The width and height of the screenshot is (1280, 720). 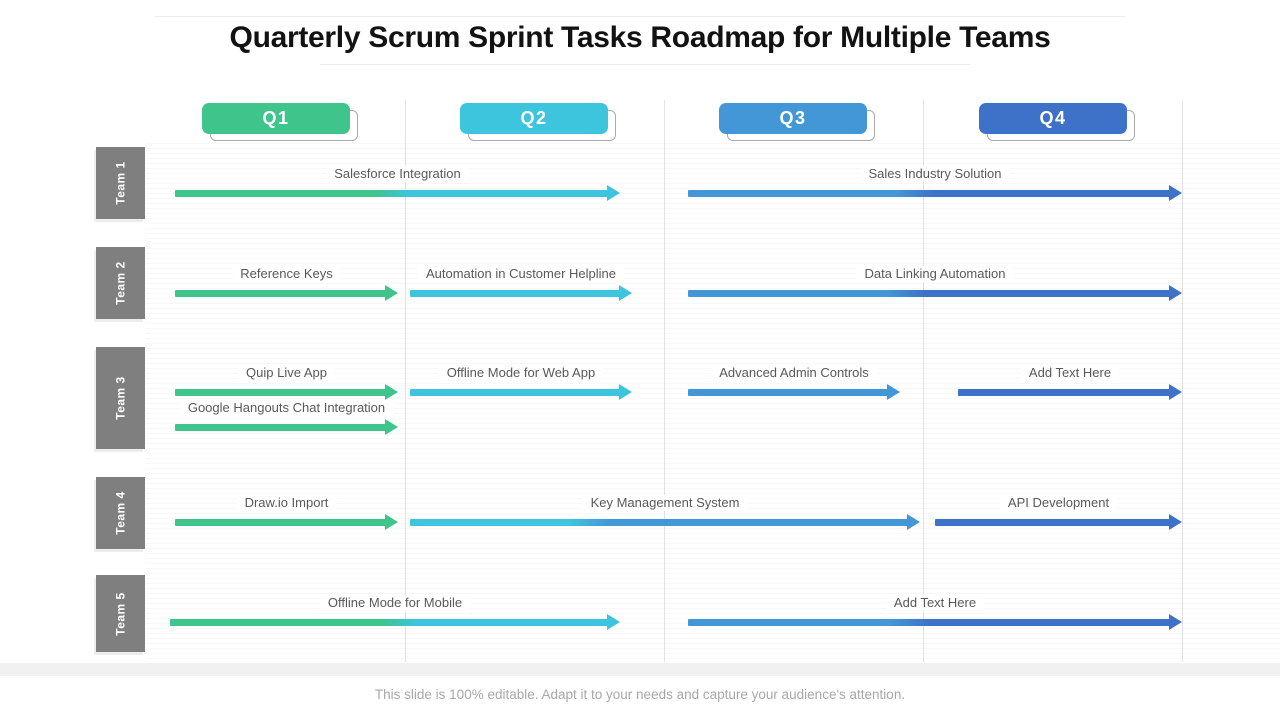 I want to click on task-label: Key Management System, so click(x=665, y=503).